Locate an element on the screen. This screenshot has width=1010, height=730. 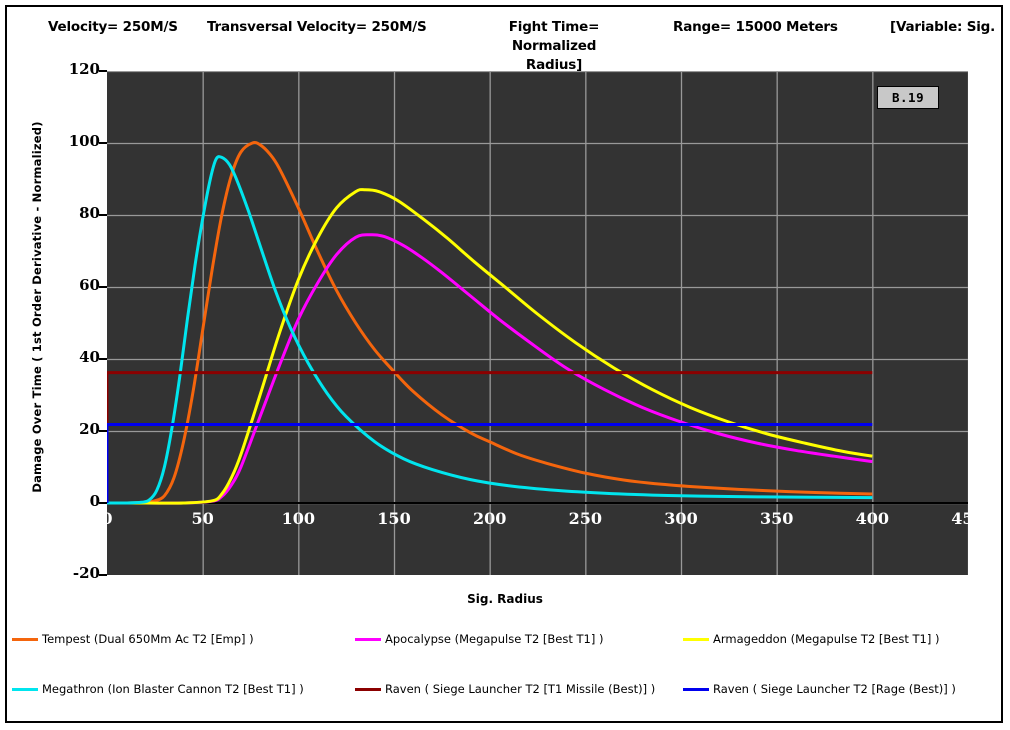
legend-item: Armageddon (Megapulse T2 [Best T1] ) is located at coordinates (811, 639).